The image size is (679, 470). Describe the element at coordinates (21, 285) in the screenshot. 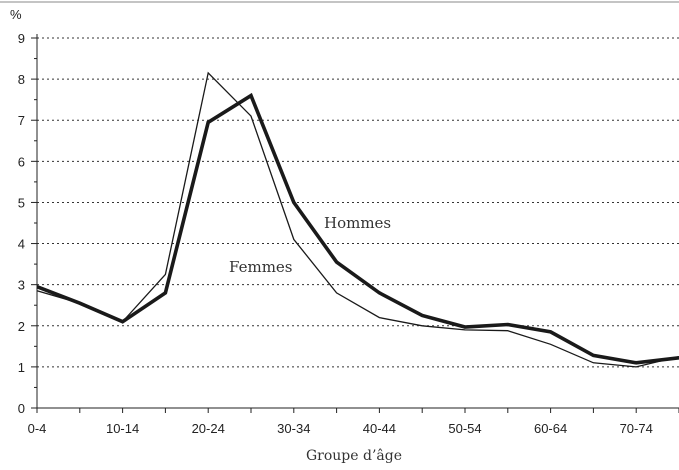

I see `y-tick-label-3: 3` at that location.